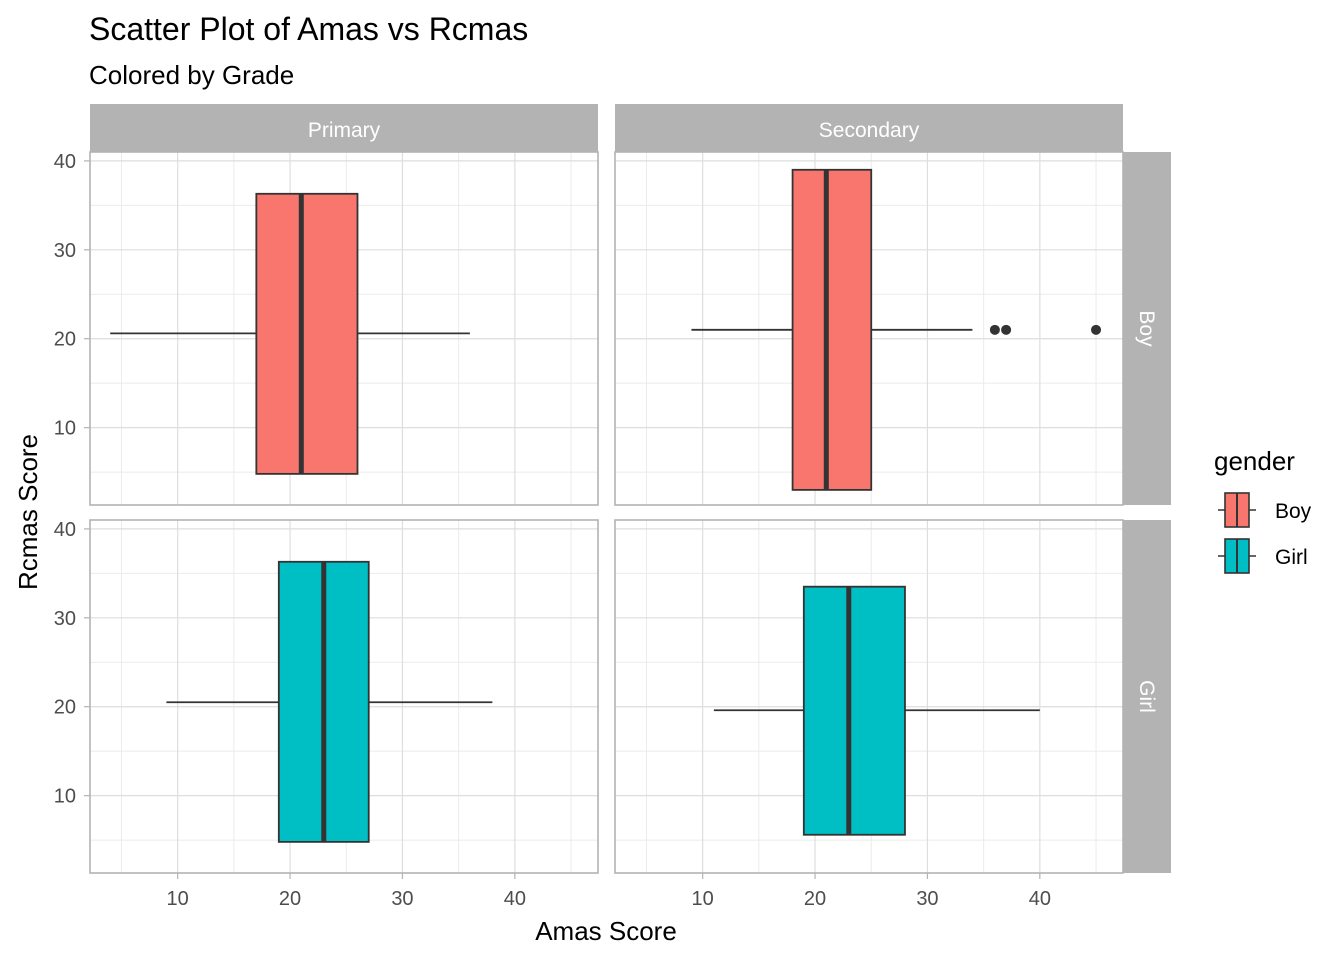 Image resolution: width=1344 pixels, height=960 pixels. I want to click on chart-title: Scatter Plot of Amas vs Rcmas, so click(308, 29).